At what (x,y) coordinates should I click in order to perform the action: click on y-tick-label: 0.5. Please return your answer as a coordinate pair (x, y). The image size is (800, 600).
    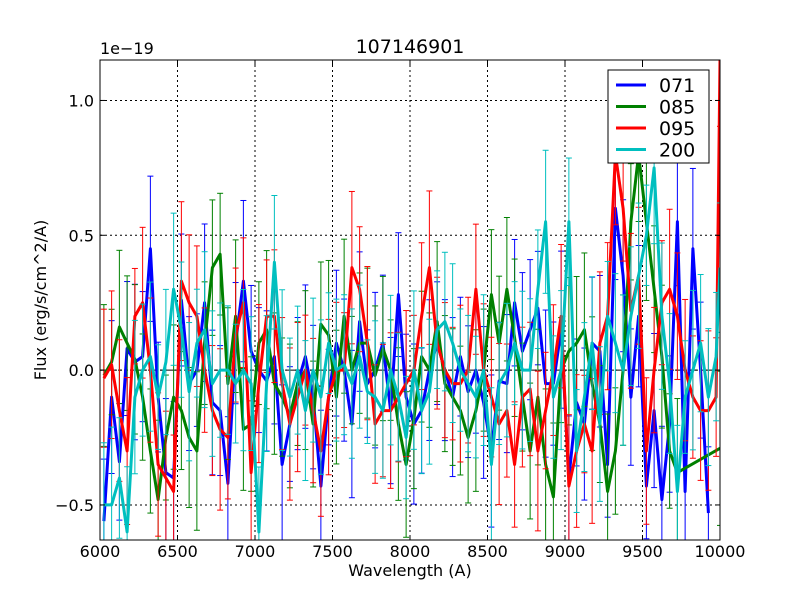
    Looking at the image, I should click on (81, 235).